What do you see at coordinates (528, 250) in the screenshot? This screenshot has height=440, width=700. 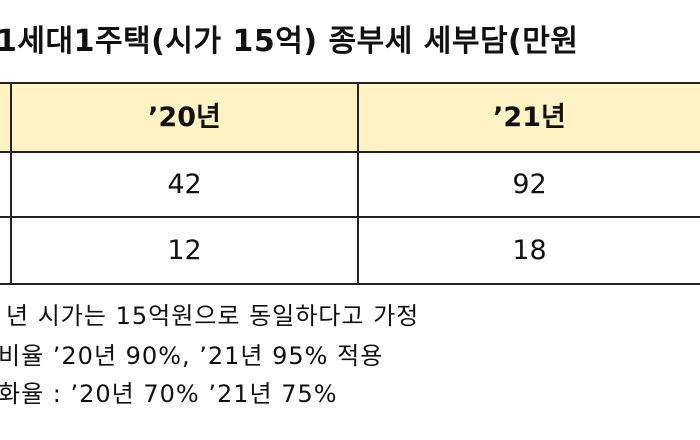 I see `cell-value: 18` at bounding box center [528, 250].